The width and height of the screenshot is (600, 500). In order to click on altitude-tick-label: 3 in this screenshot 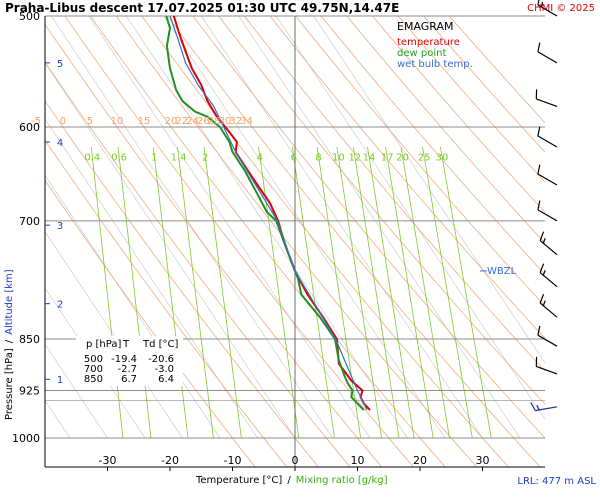, I will do `click(60, 226)`.